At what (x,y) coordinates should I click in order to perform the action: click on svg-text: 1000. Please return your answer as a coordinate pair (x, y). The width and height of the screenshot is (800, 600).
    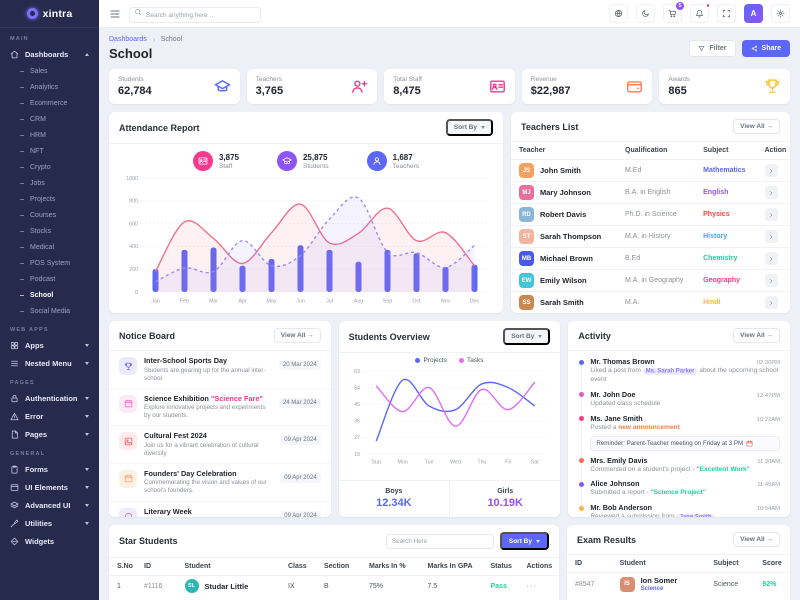
    Looking at the image, I should click on (132, 179).